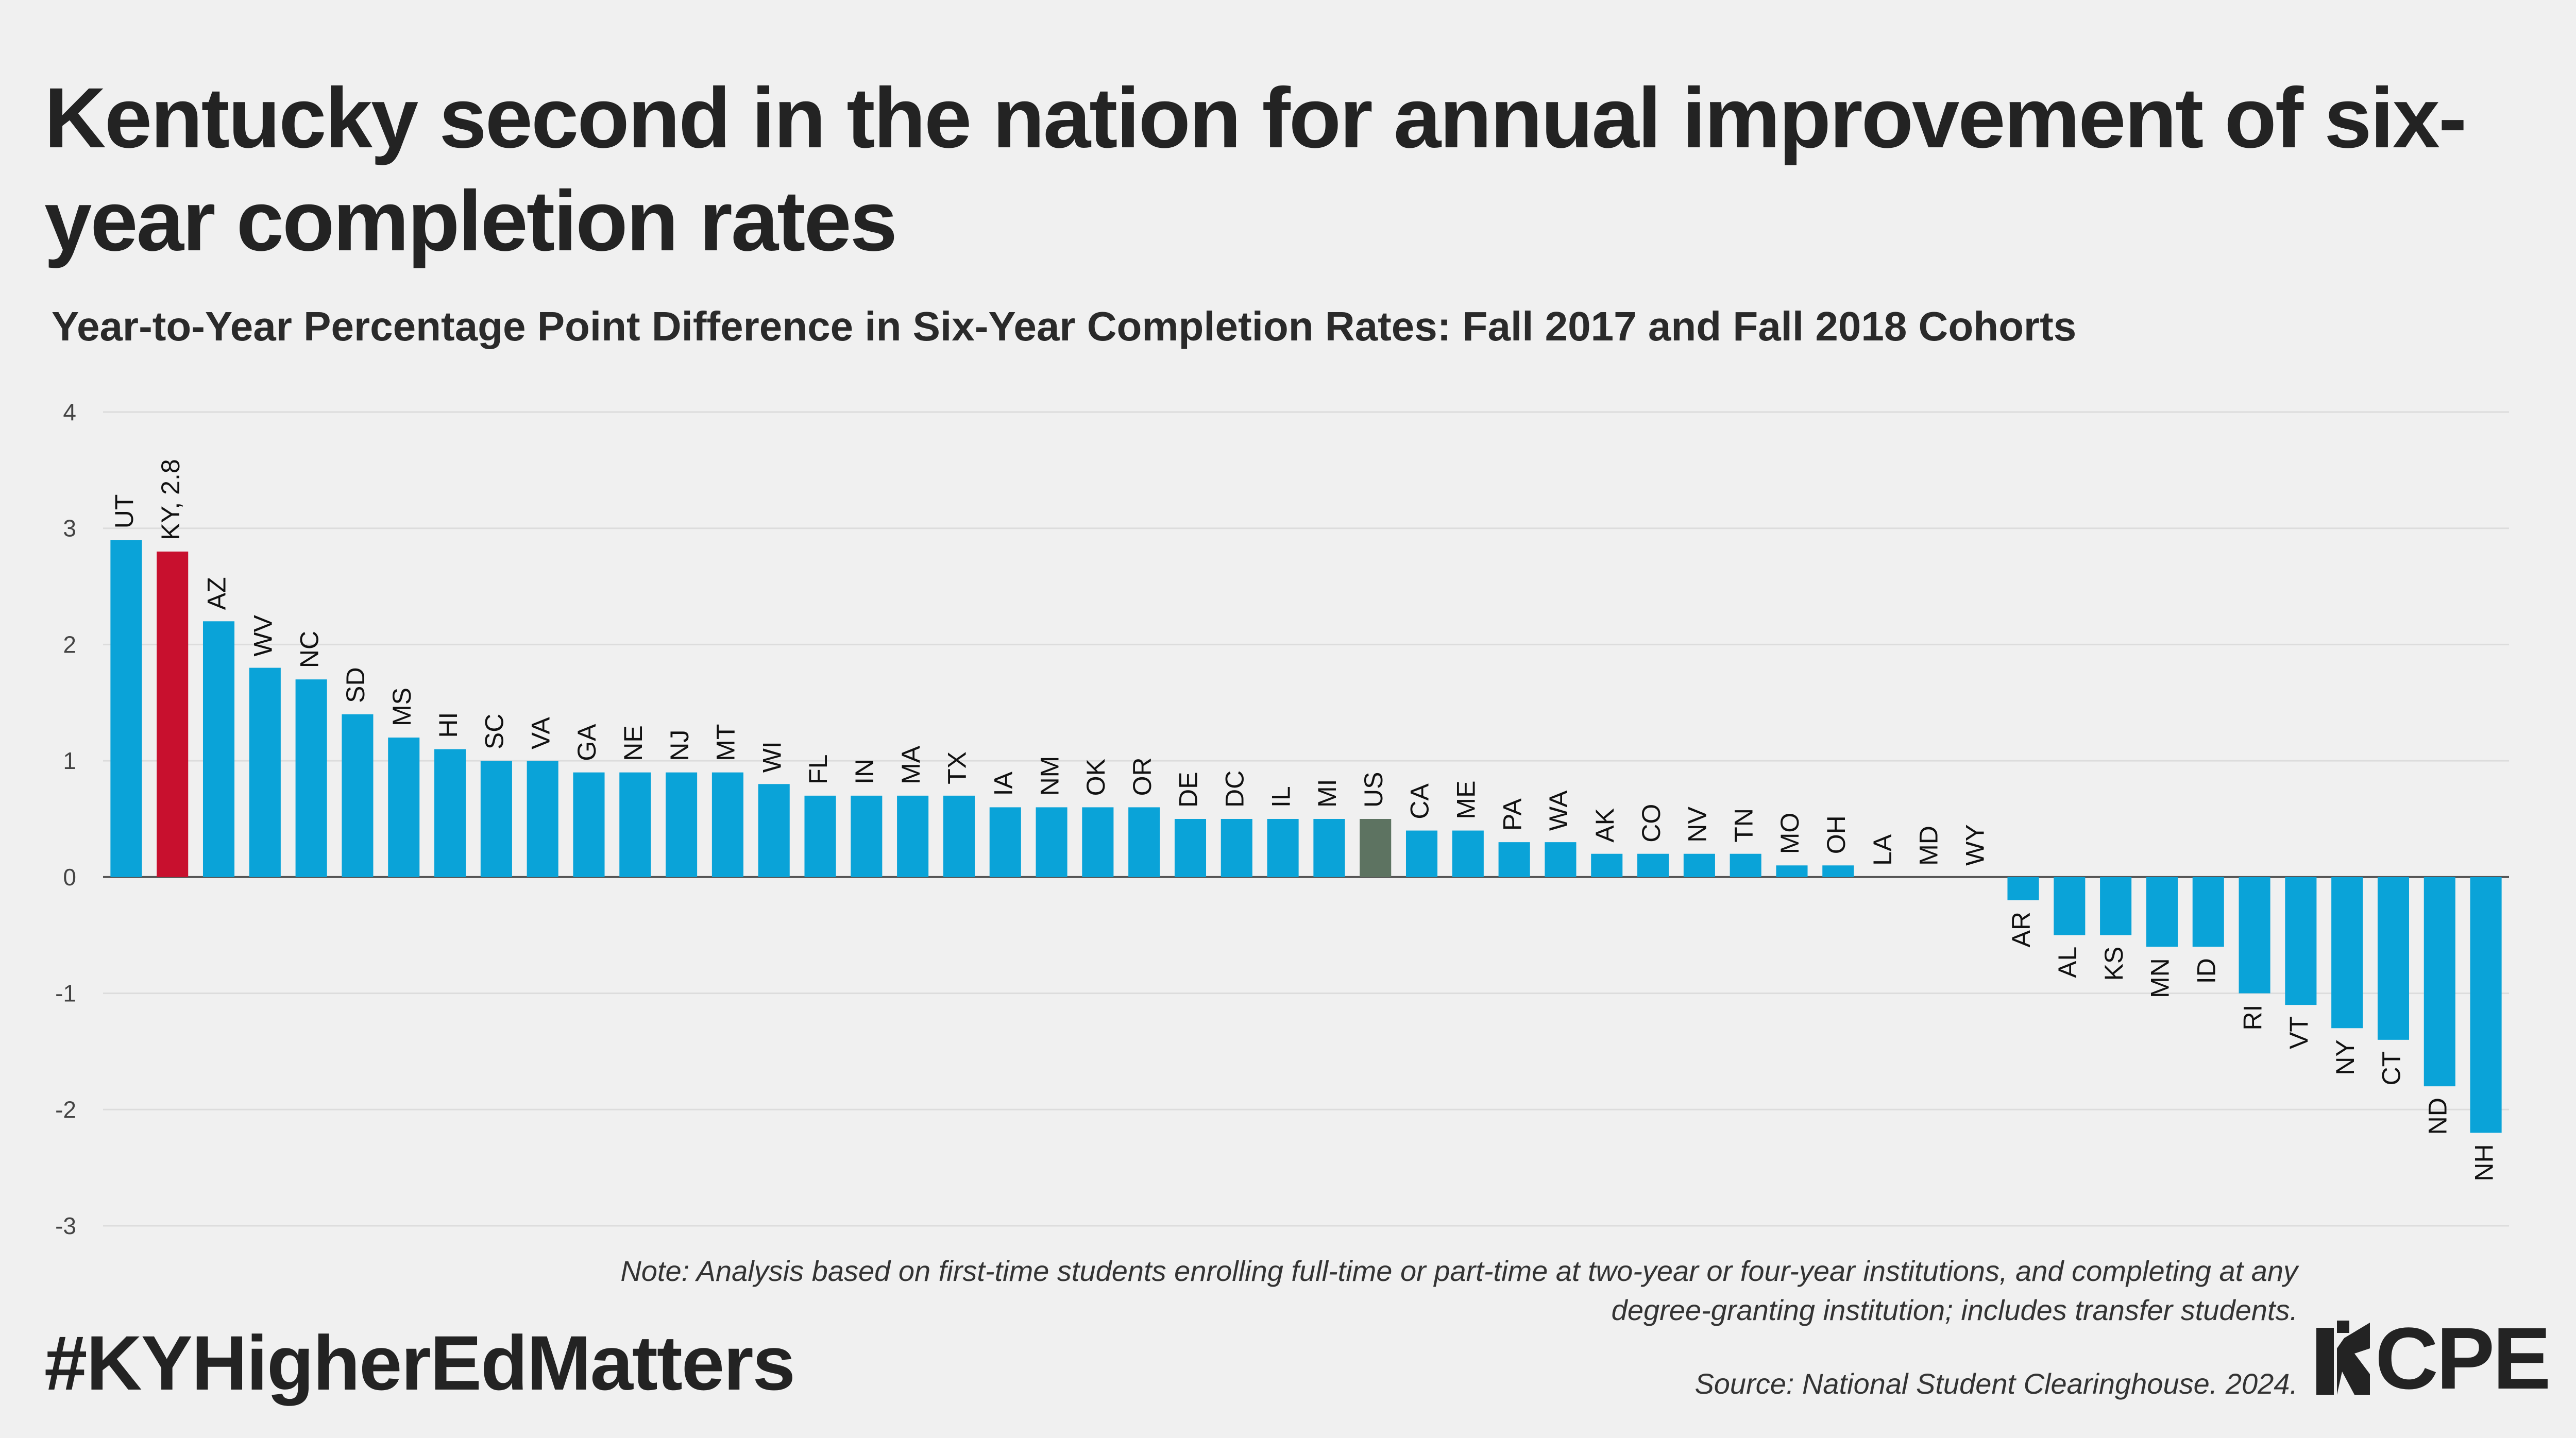  Describe the element at coordinates (263, 635) in the screenshot. I see `bar-label-wv: WV` at that location.